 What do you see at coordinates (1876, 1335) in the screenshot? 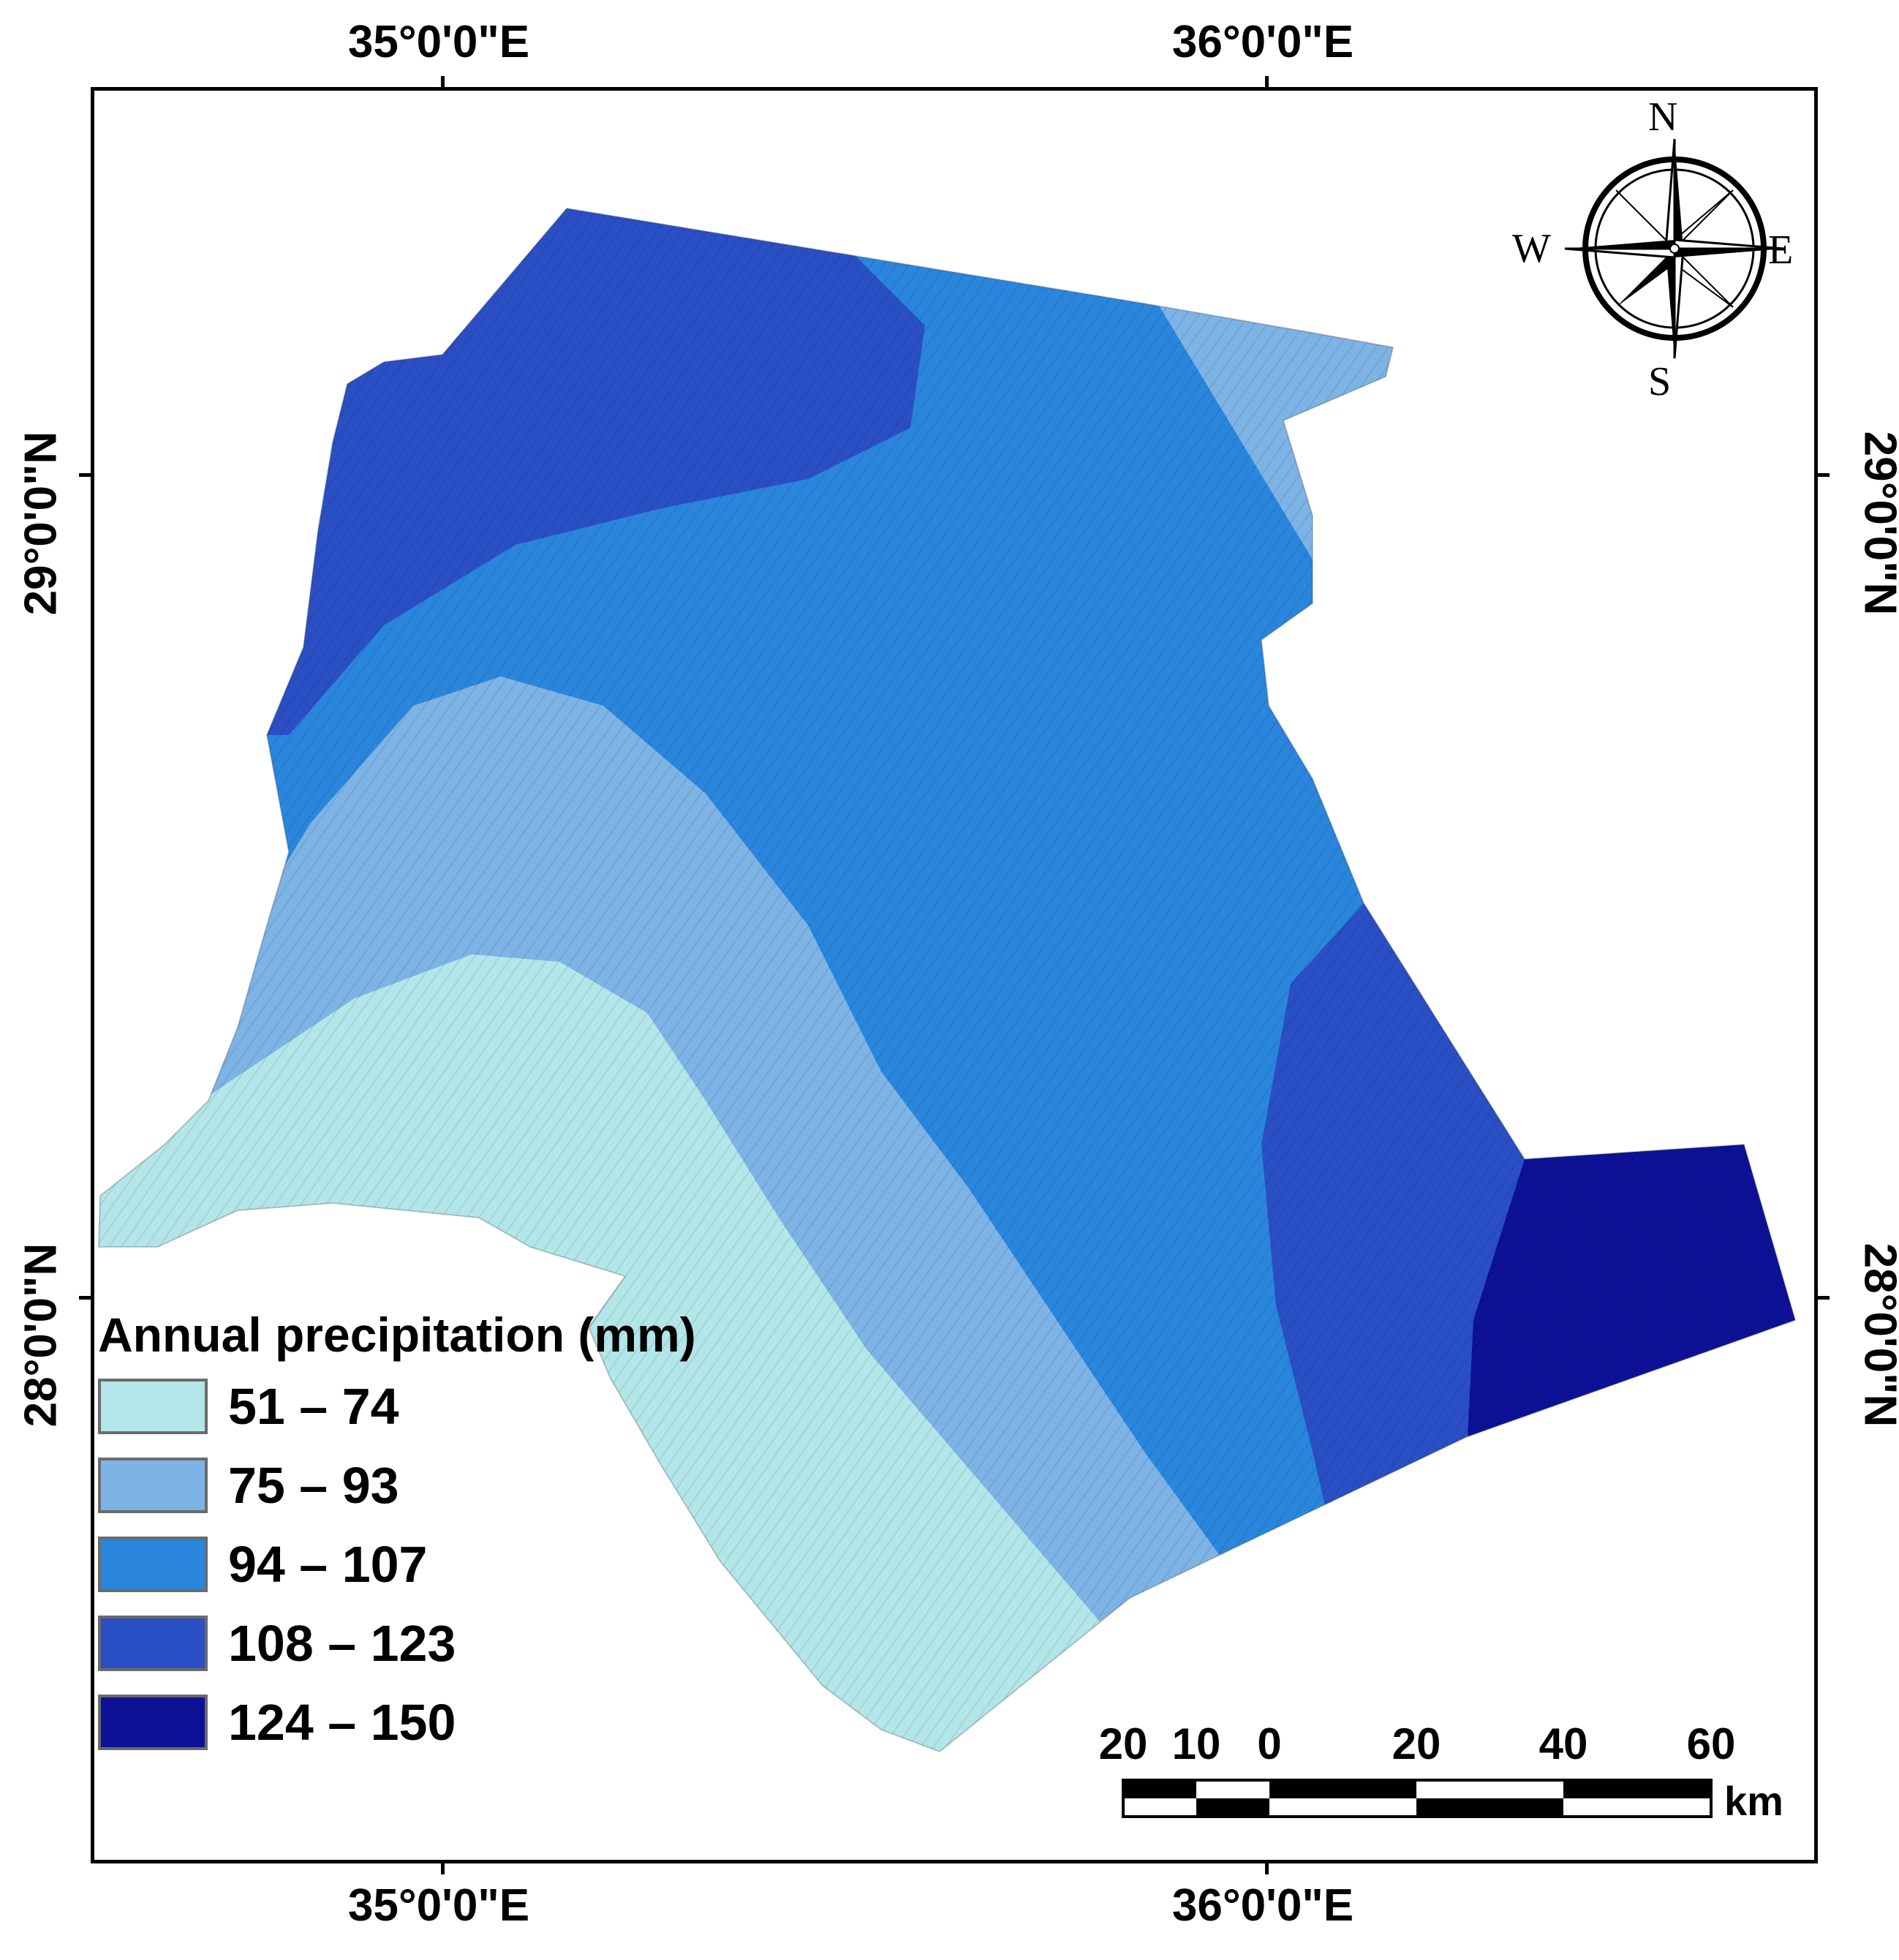
I see `right-lat-label-28: 28°0'0"N` at bounding box center [1876, 1335].